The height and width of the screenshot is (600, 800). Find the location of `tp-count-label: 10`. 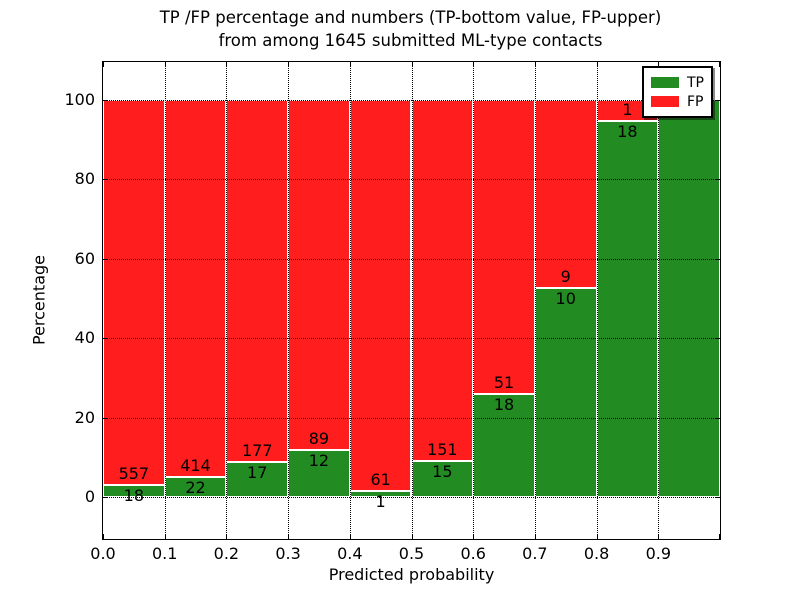

tp-count-label: 10 is located at coordinates (565, 299).